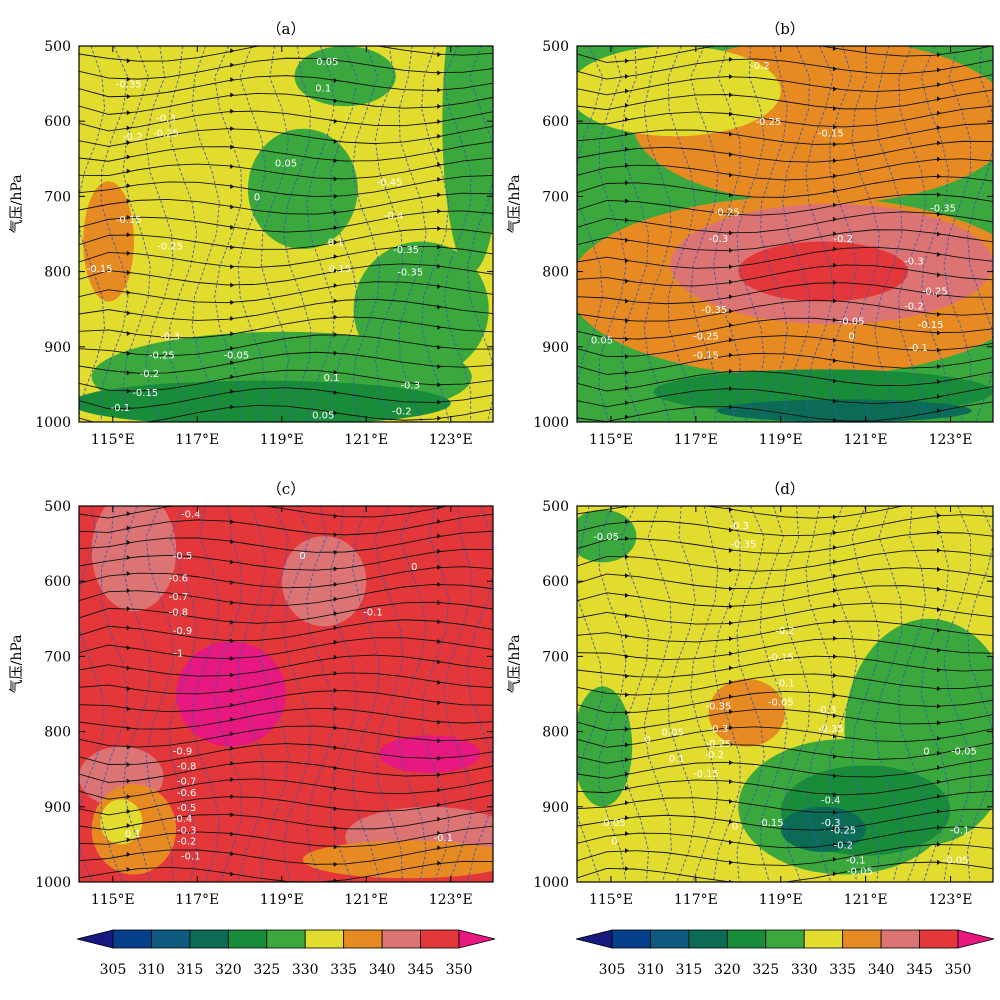 Image resolution: width=1000 pixels, height=1000 pixels. I want to click on colorbar-tick-label: 350, so click(459, 970).